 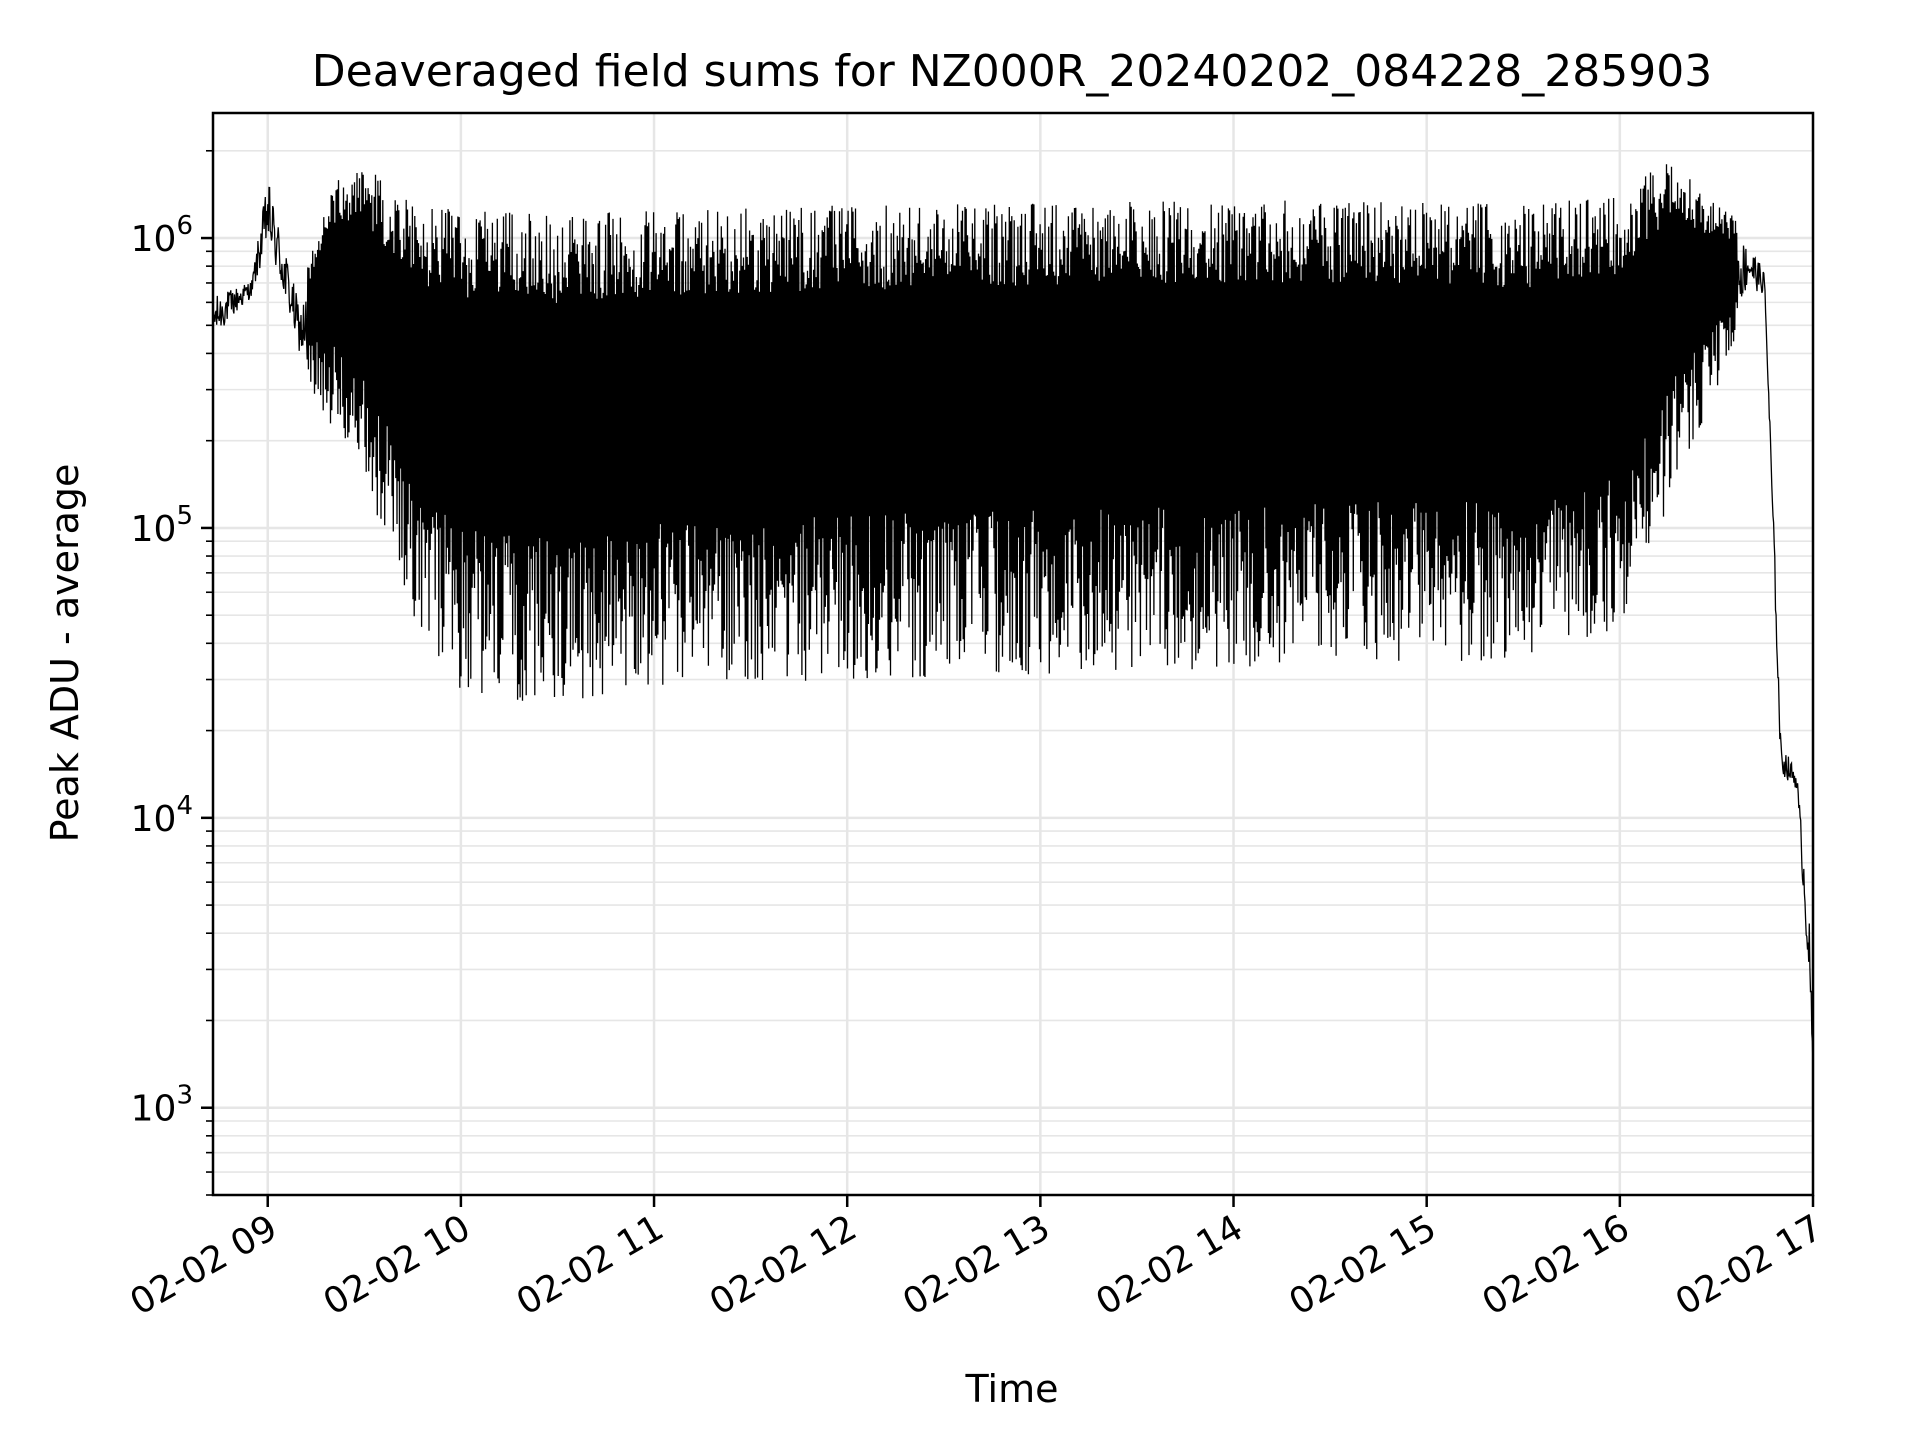 I want to click on y-tick-label: 10⁴, so click(x=162, y=815).